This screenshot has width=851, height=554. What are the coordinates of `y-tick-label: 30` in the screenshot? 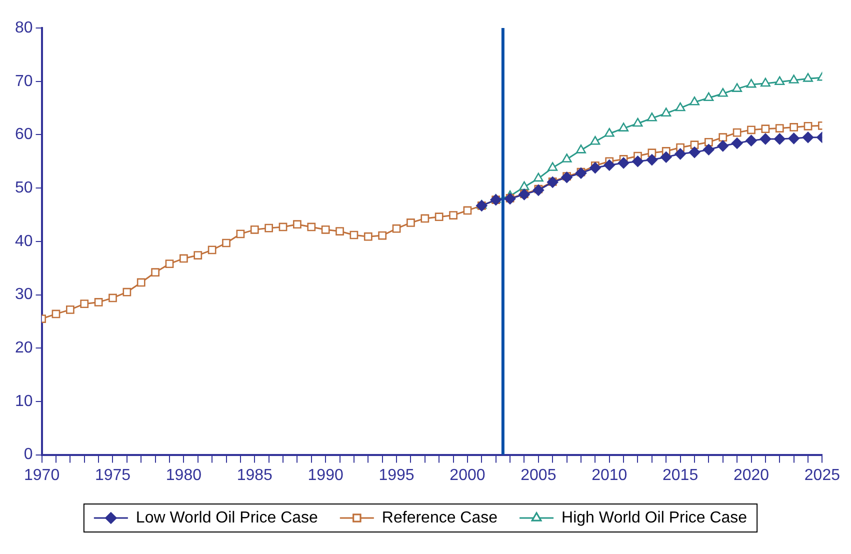 It's located at (24, 295).